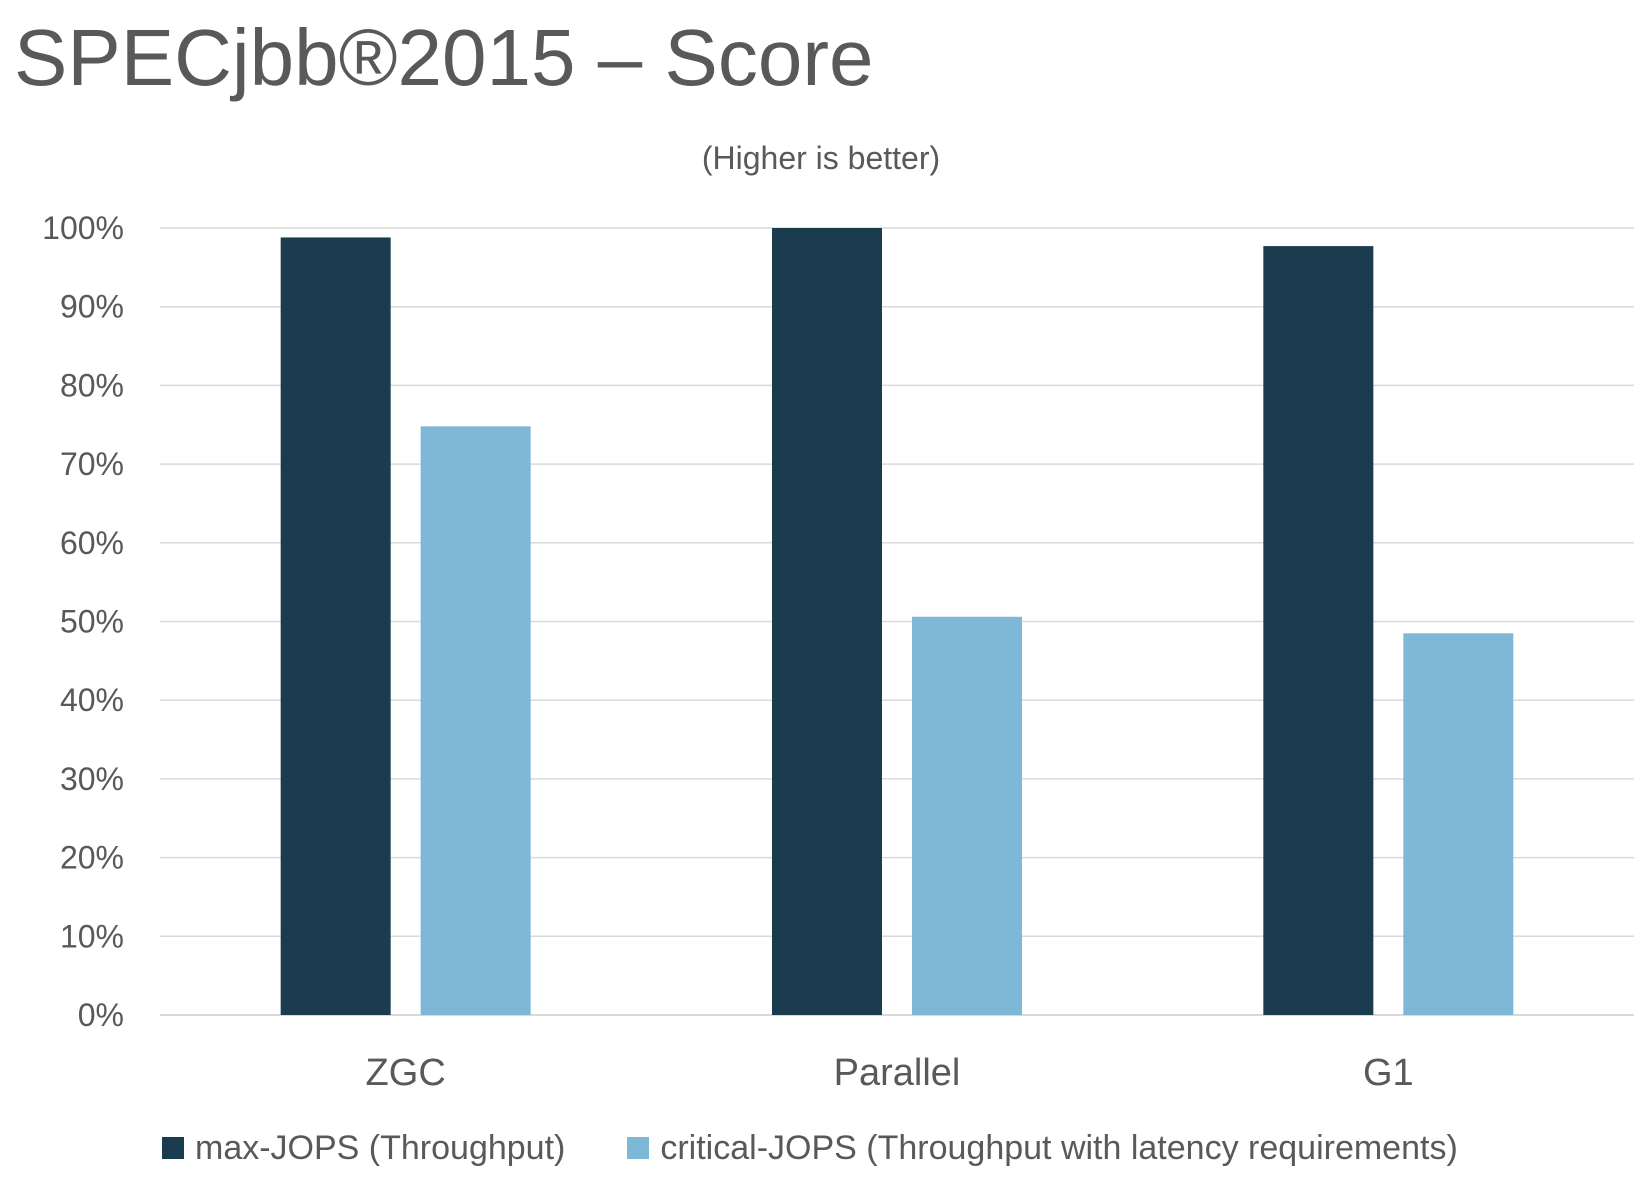  What do you see at coordinates (173, 1148) in the screenshot?
I see `legend-swatch-max-jops` at bounding box center [173, 1148].